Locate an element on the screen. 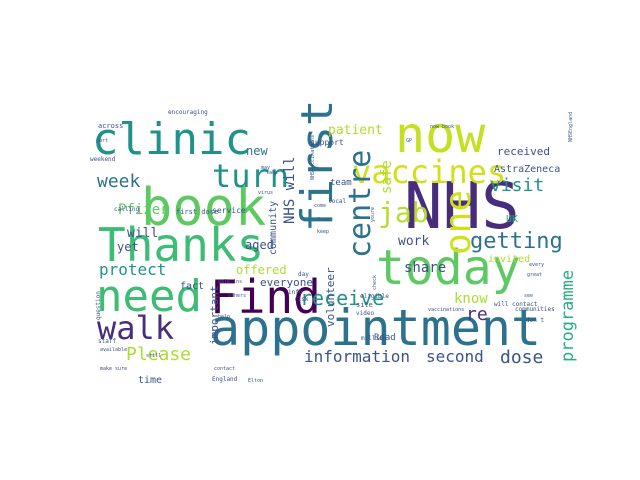 The image size is (640, 480). word-will: will is located at coordinates (142, 233).